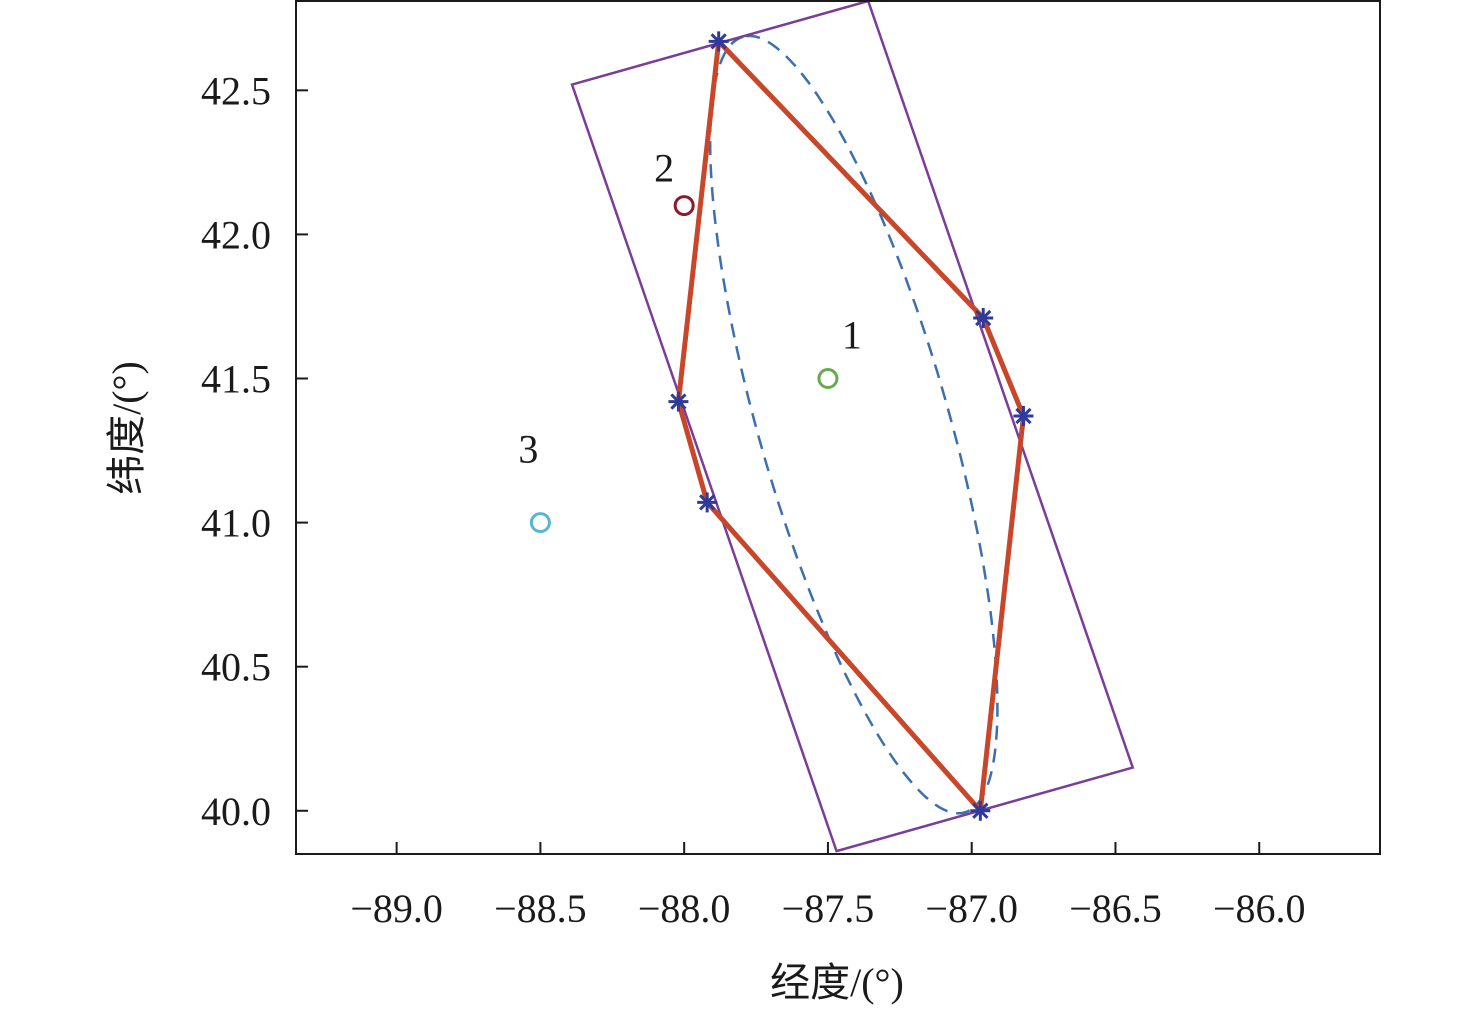 This screenshot has width=1476, height=1013. What do you see at coordinates (236, 90) in the screenshot?
I see `y-tick-label: 42.5` at bounding box center [236, 90].